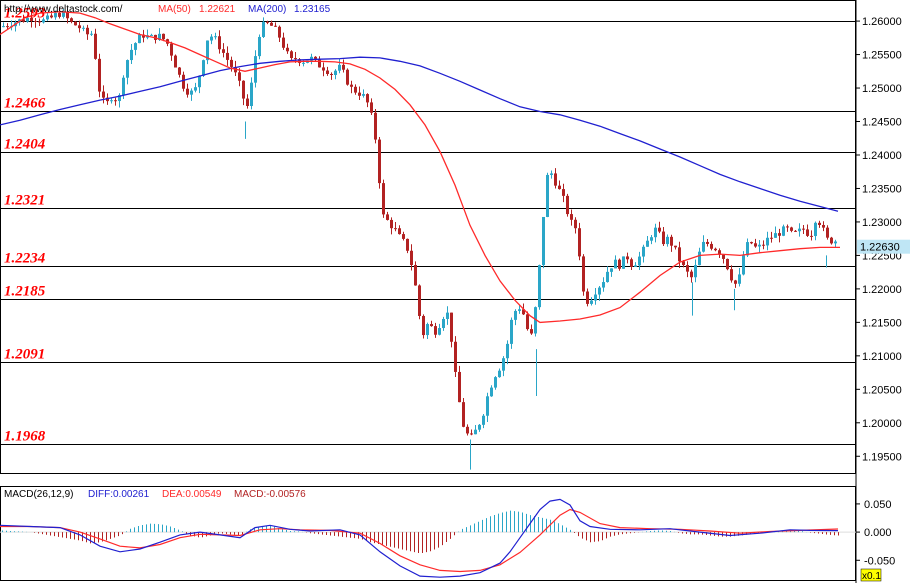  Describe the element at coordinates (882, 22) in the screenshot. I see `price-tick-label: 1.26000` at that location.